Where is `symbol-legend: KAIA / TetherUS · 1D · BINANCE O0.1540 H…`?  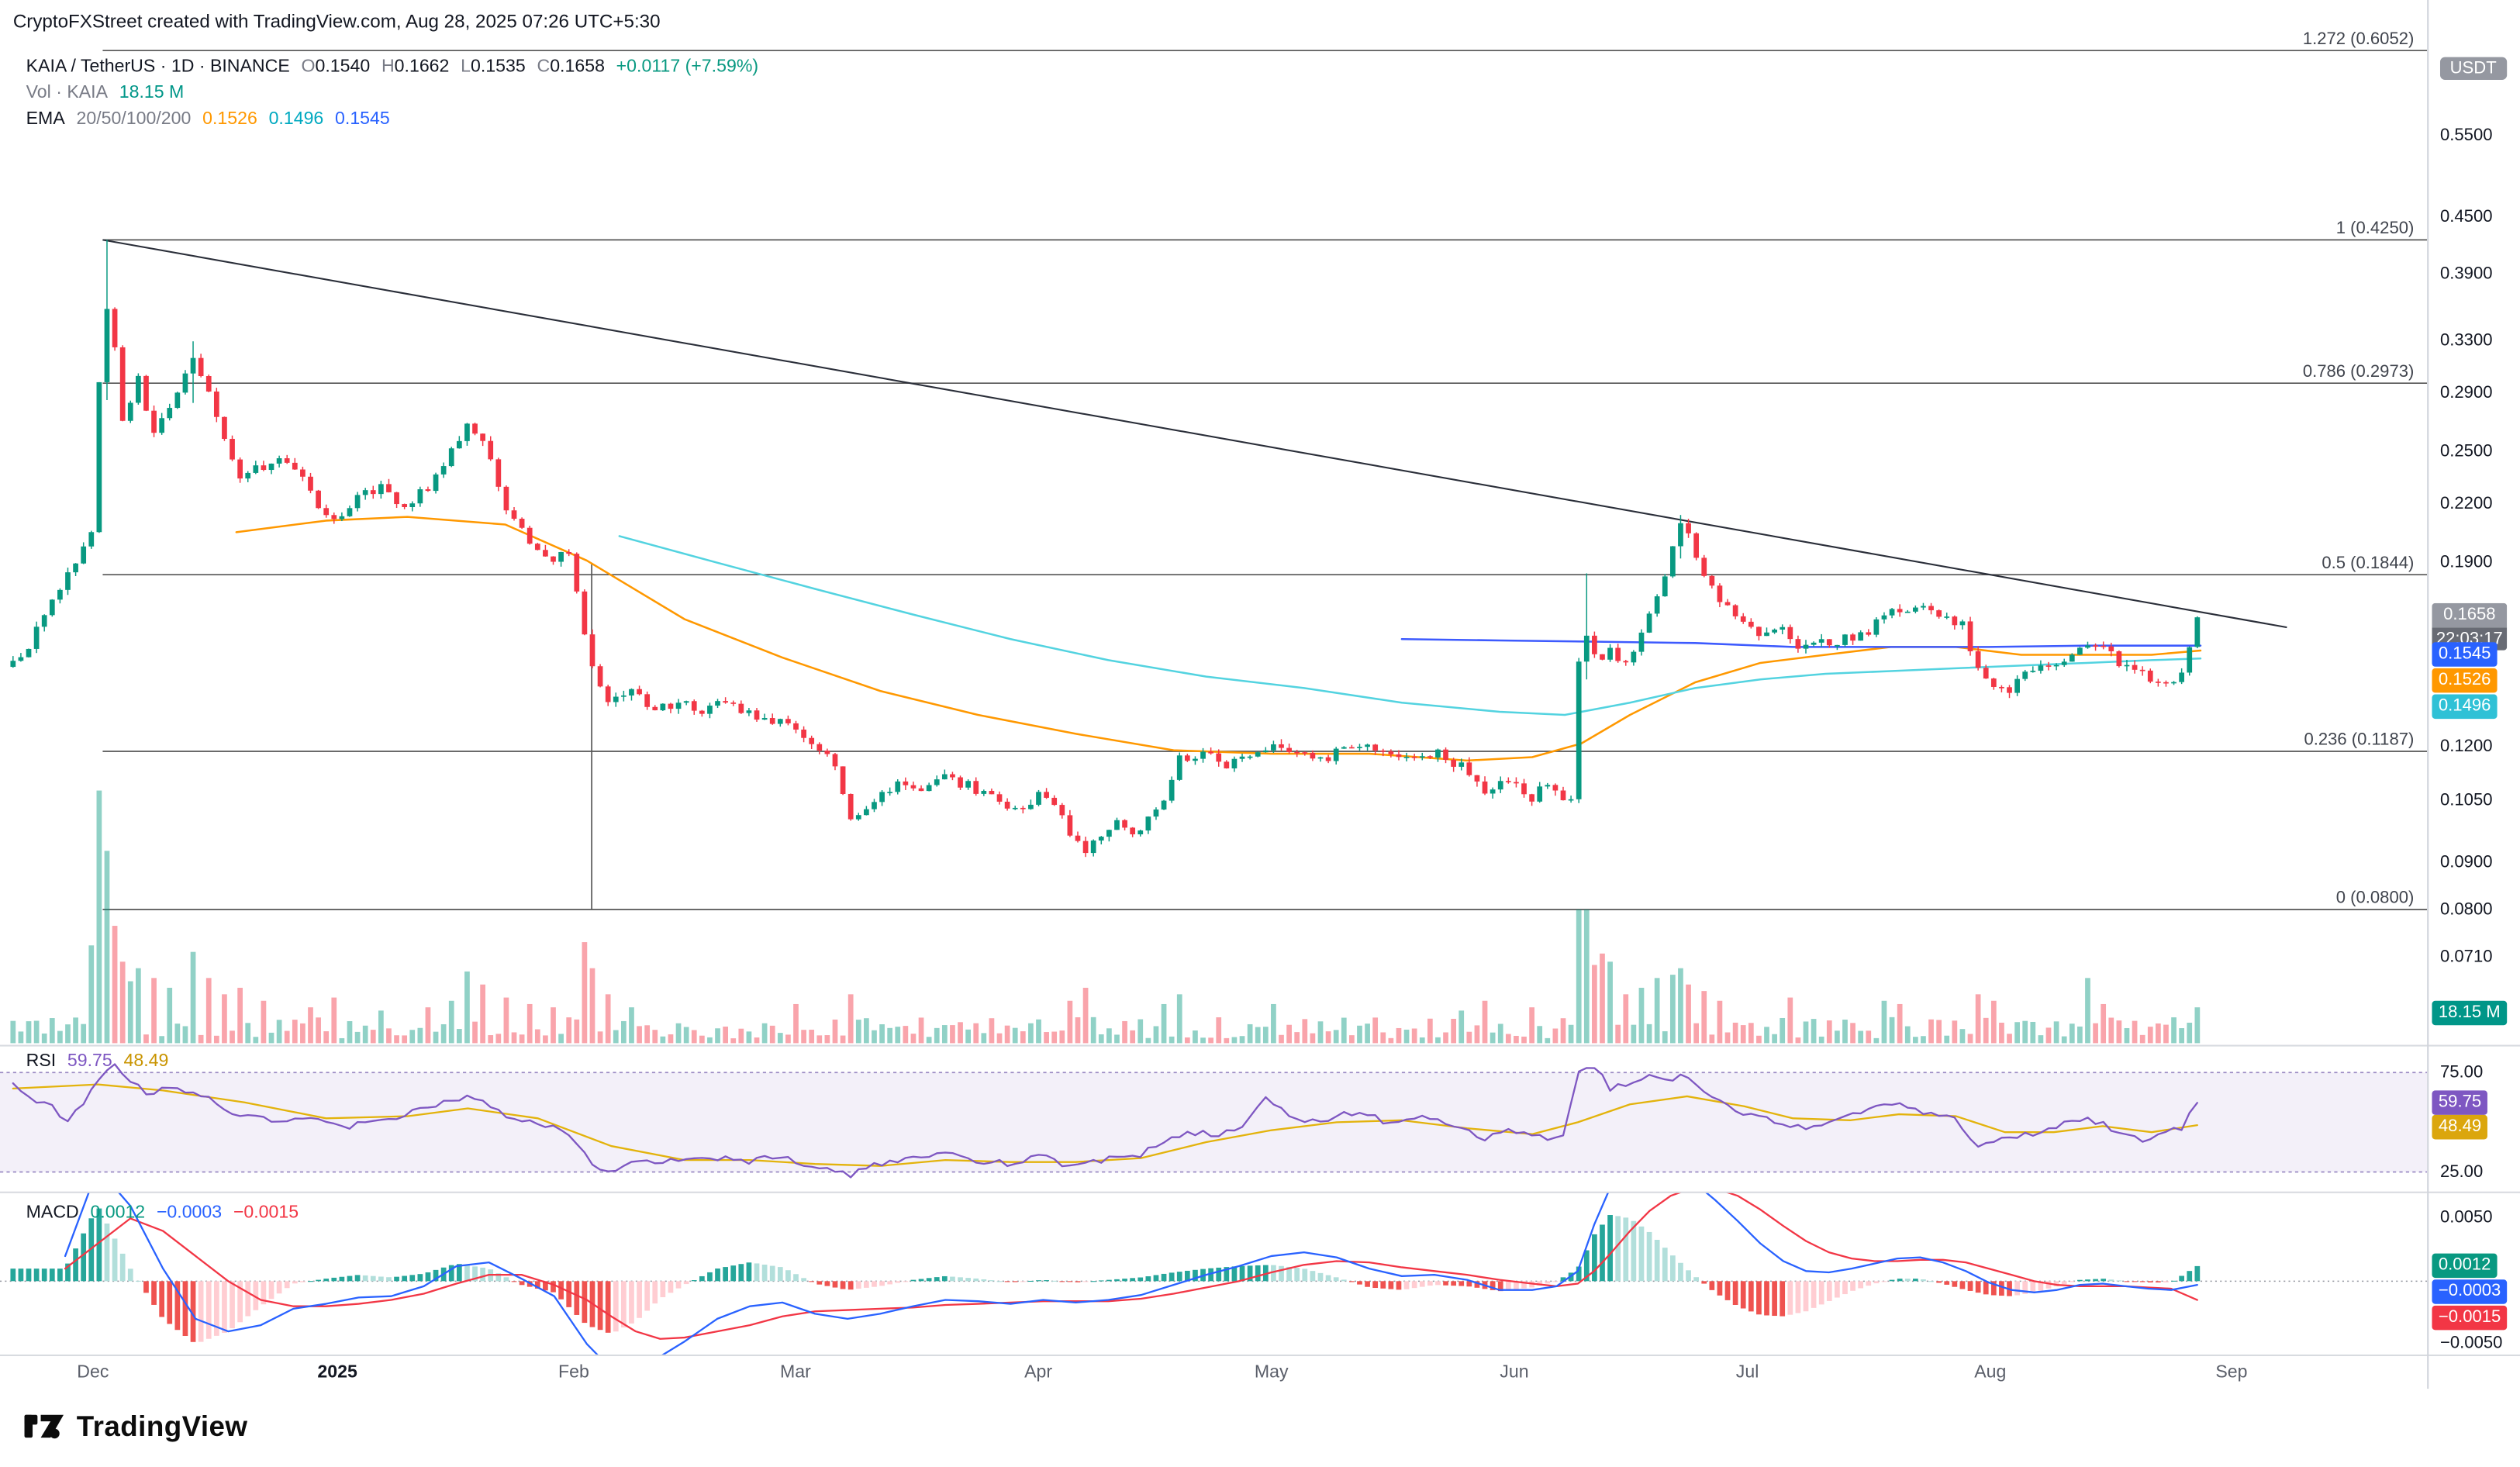
symbol-legend: KAIA / TetherUS · 1D · BINANCE O0.1540 H… is located at coordinates (392, 67).